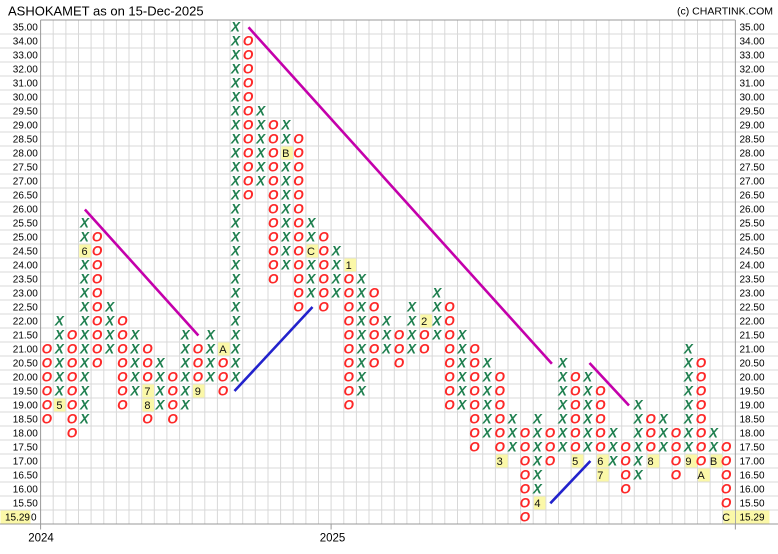 Image resolution: width=778 pixels, height=554 pixels. What do you see at coordinates (198, 392) in the screenshot?
I see `svg-text: 9` at bounding box center [198, 392].